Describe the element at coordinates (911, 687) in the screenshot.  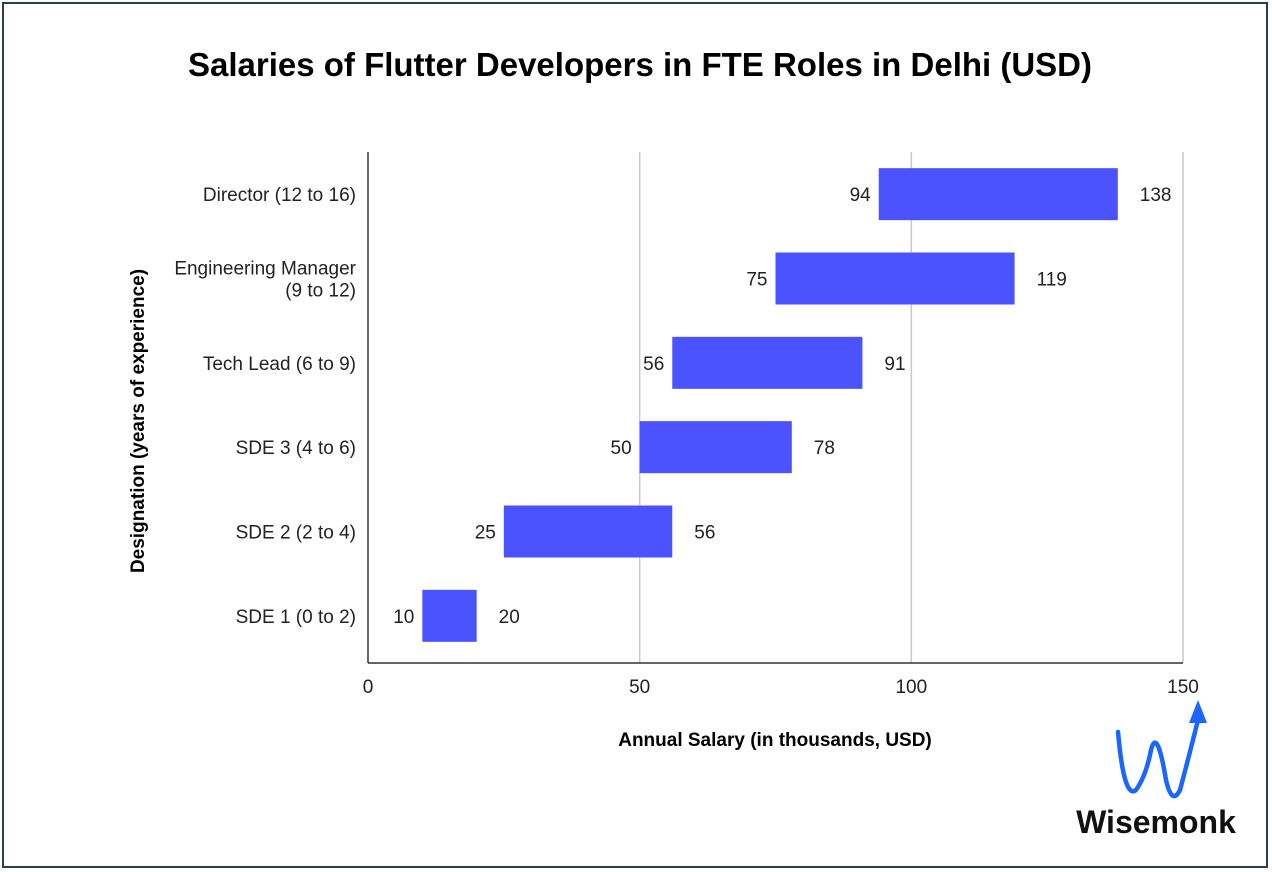
I see `x-tick-label: 100` at that location.